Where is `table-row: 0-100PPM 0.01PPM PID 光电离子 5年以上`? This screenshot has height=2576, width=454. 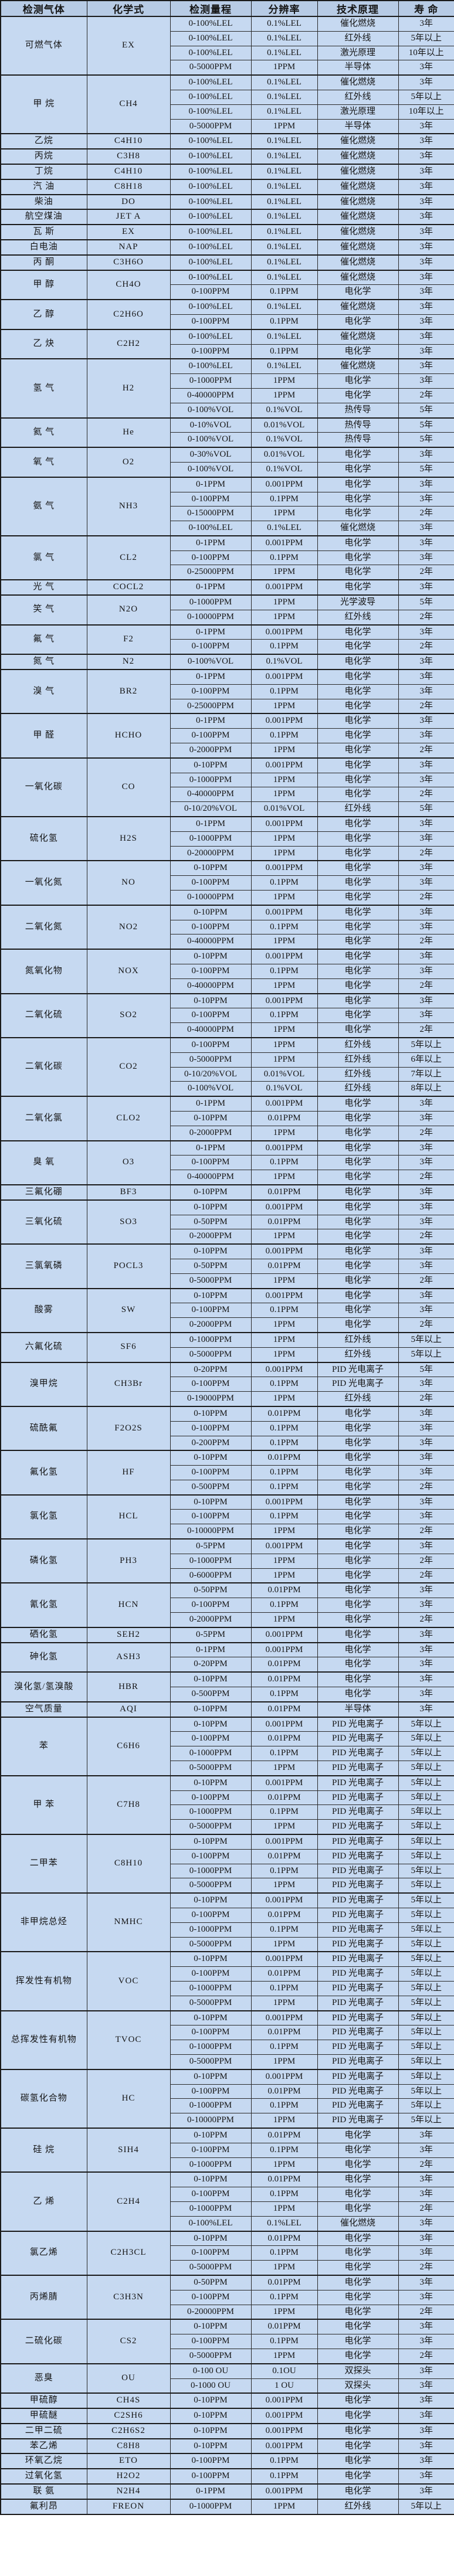 table-row: 0-100PPM 0.01PPM PID 光电离子 5年以上 is located at coordinates (227, 2033).